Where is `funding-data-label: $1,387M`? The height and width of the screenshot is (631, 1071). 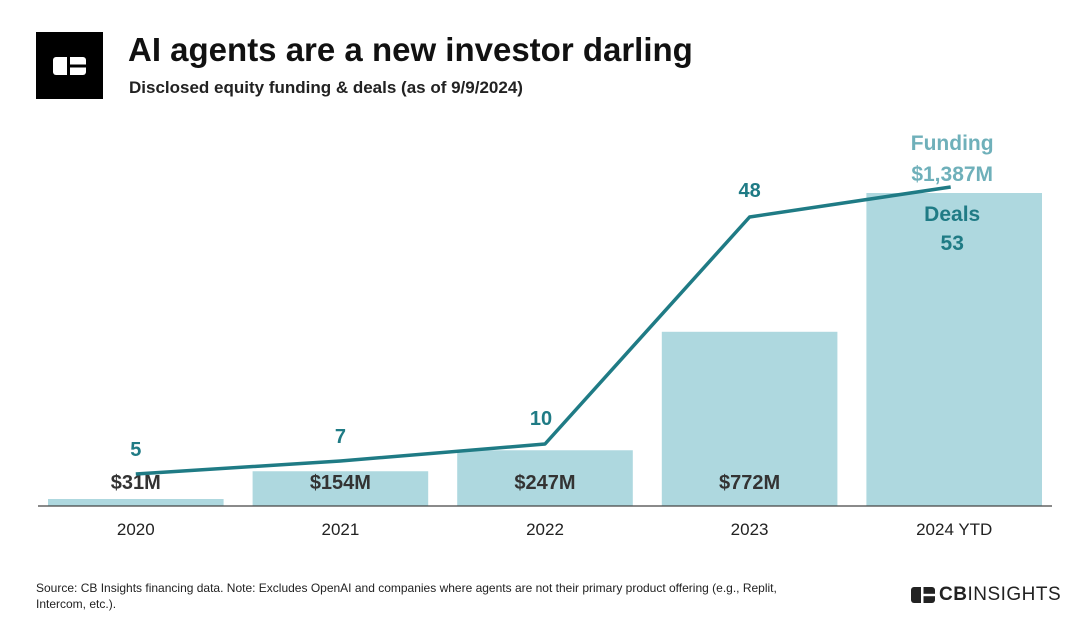
funding-data-label: $1,387M is located at coordinates (952, 174).